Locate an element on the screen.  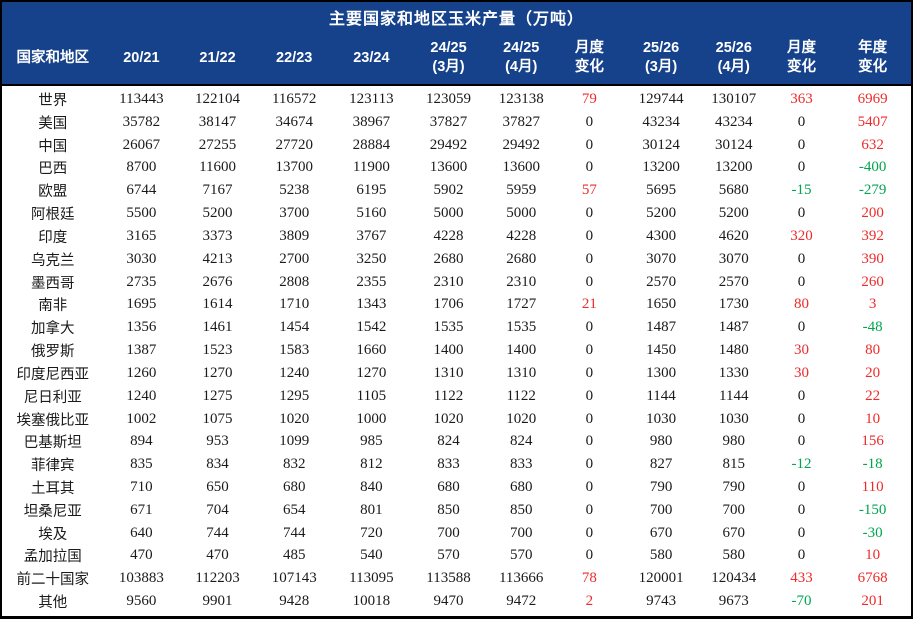
value-cell: 116572 is located at coordinates (294, 98).